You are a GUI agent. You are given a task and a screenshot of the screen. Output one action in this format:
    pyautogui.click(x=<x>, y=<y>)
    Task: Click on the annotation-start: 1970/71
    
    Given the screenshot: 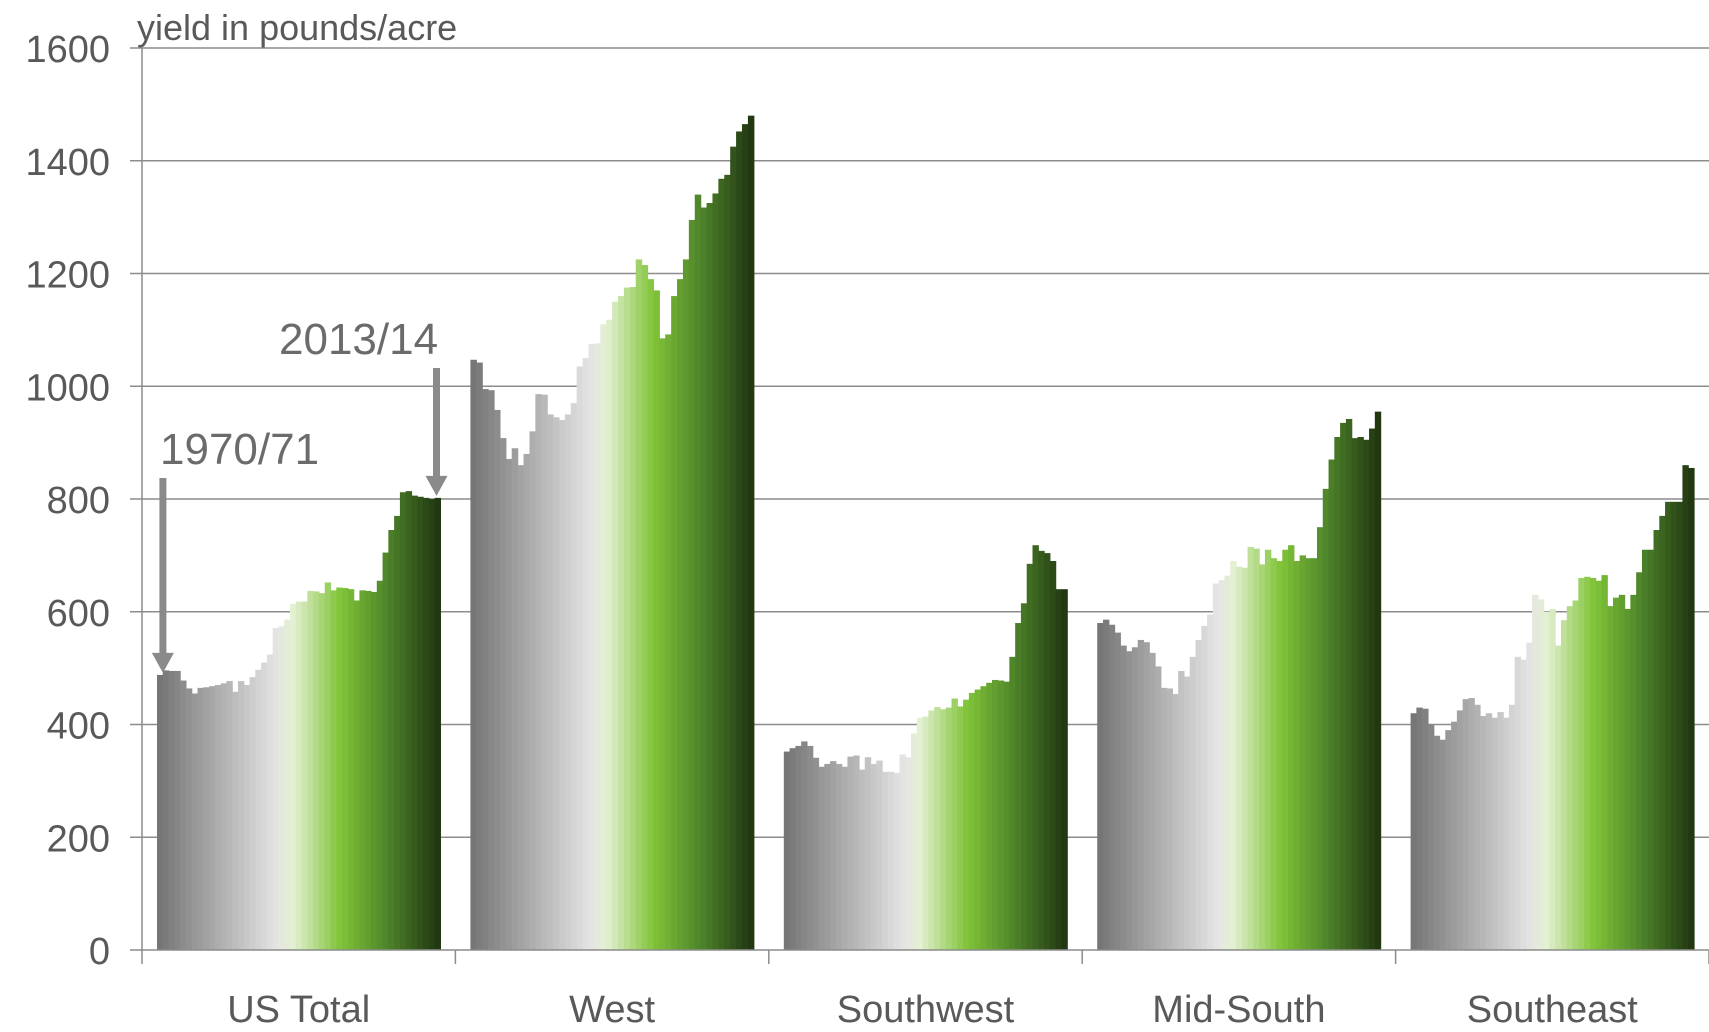 What is the action you would take?
    pyautogui.click(x=239, y=449)
    